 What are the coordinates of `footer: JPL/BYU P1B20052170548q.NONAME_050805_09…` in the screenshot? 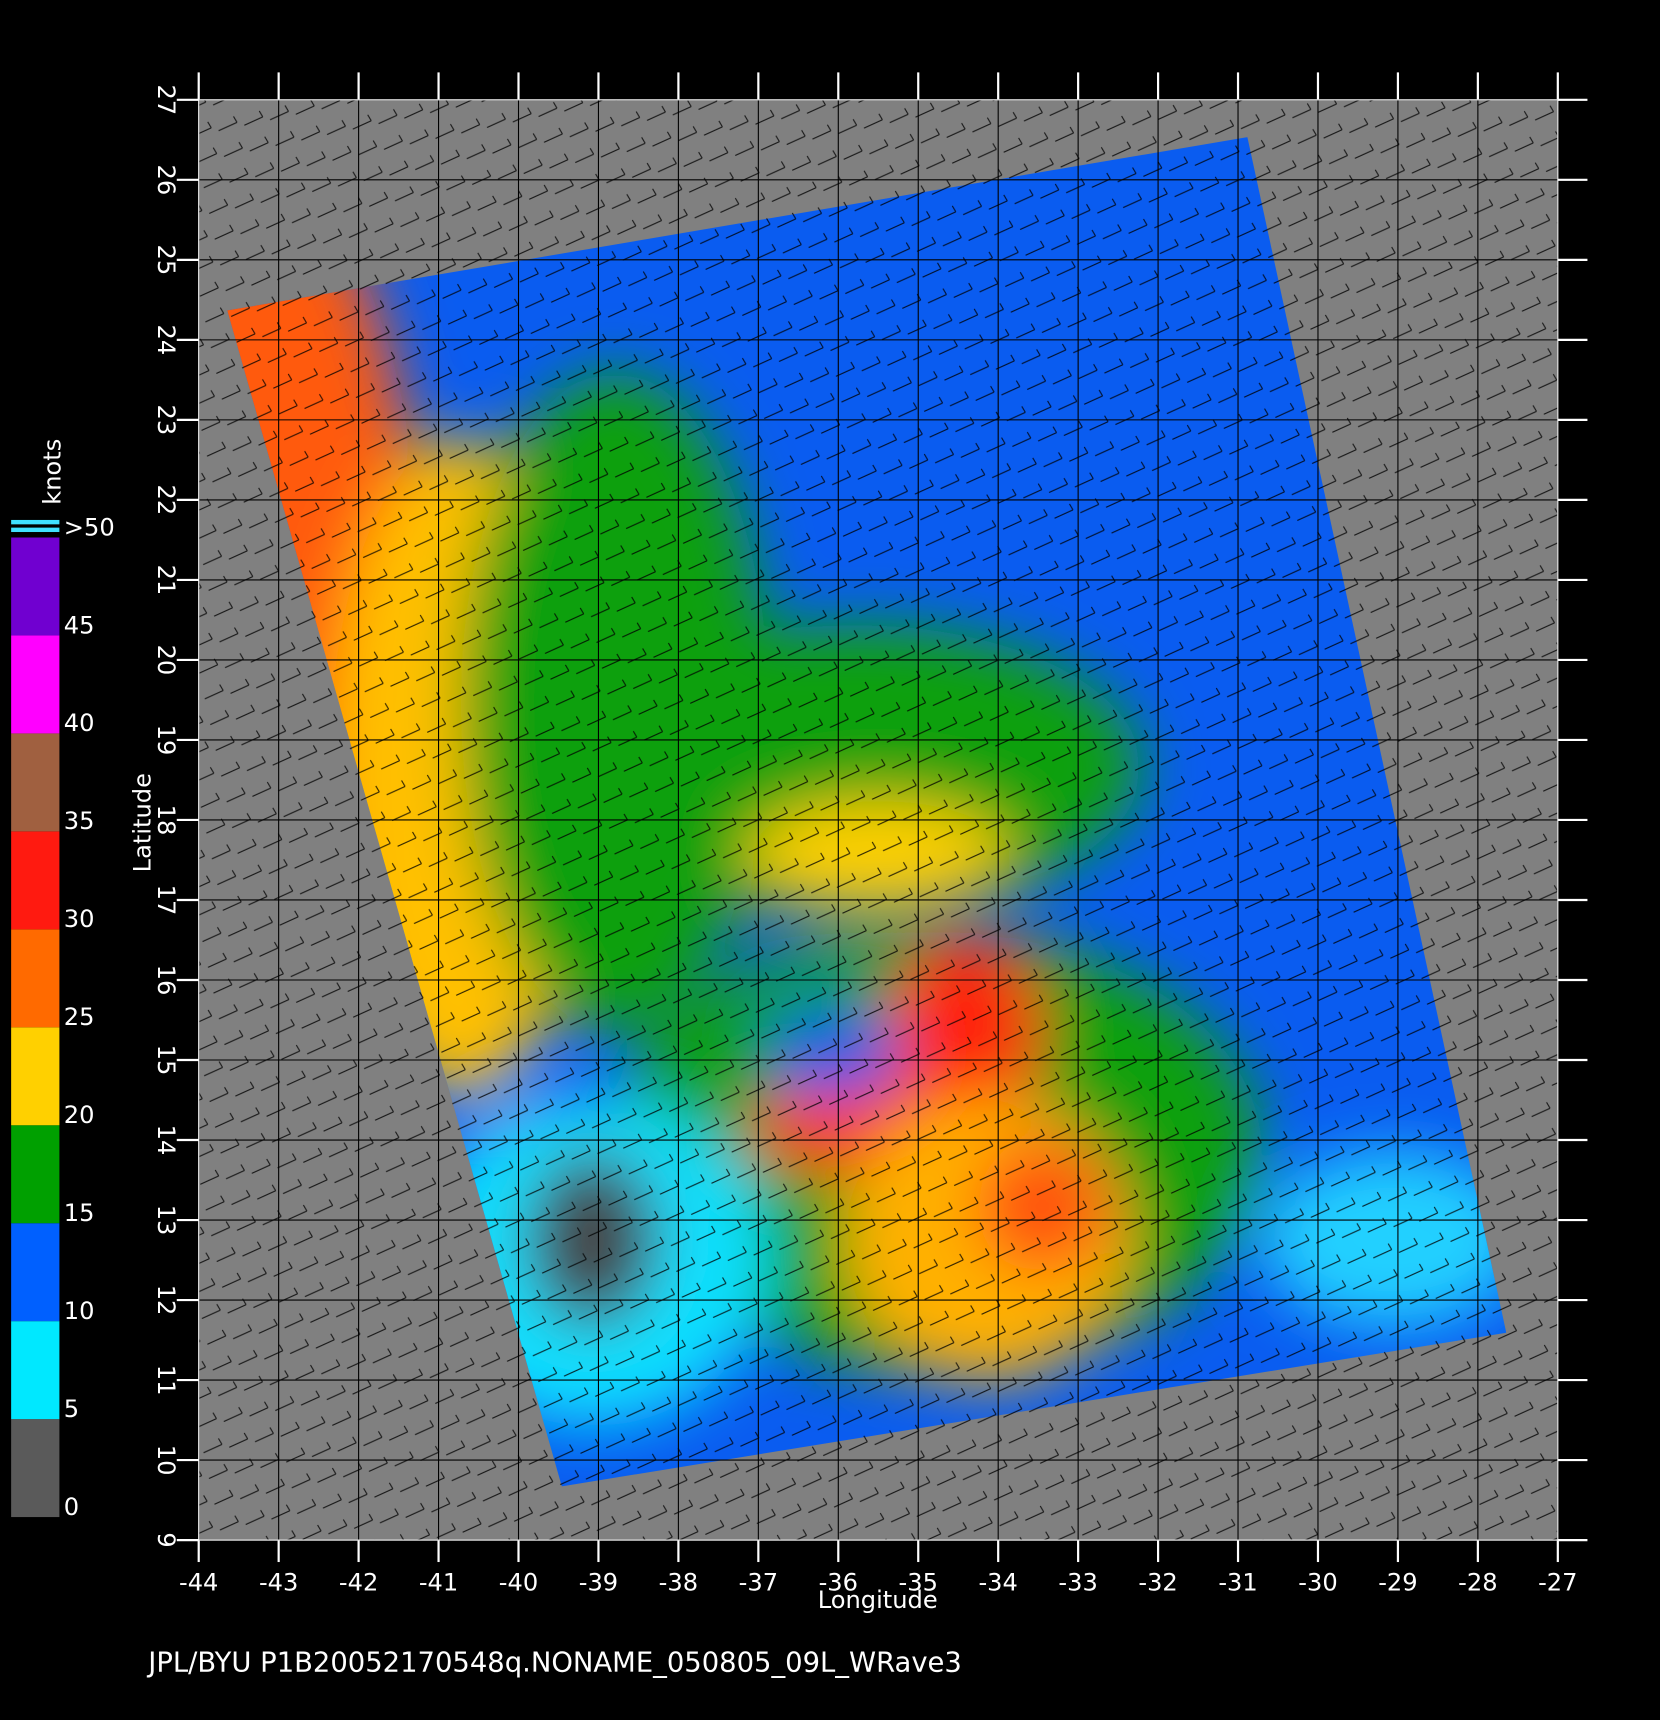 It's located at (554, 1663).